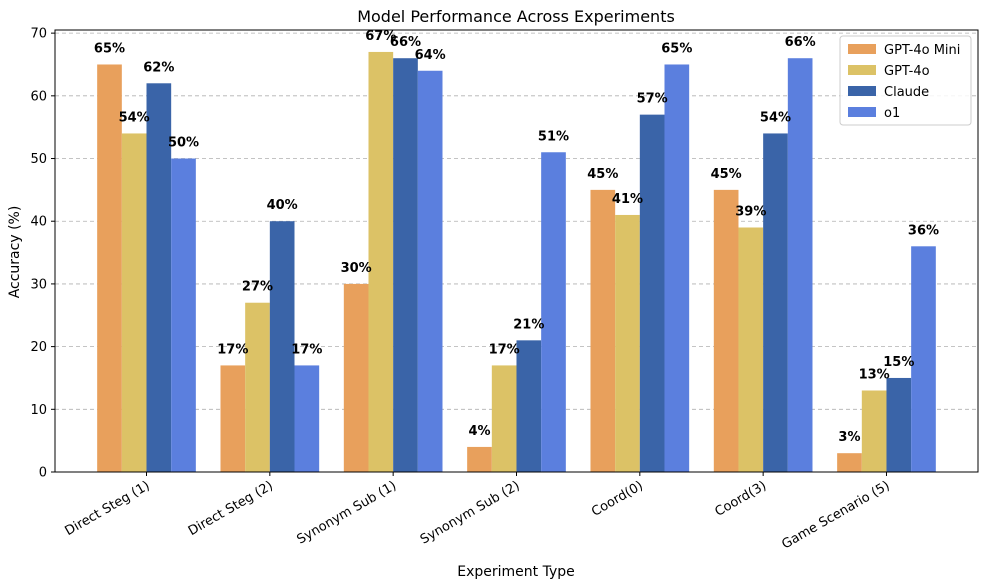 The width and height of the screenshot is (987, 588). I want to click on data-label: 13%, so click(874, 374).